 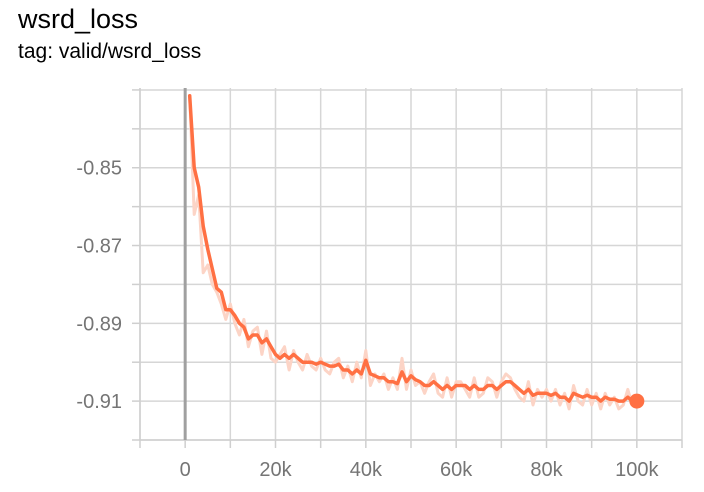 I want to click on y-tick-label: -0.85, so click(x=99, y=169).